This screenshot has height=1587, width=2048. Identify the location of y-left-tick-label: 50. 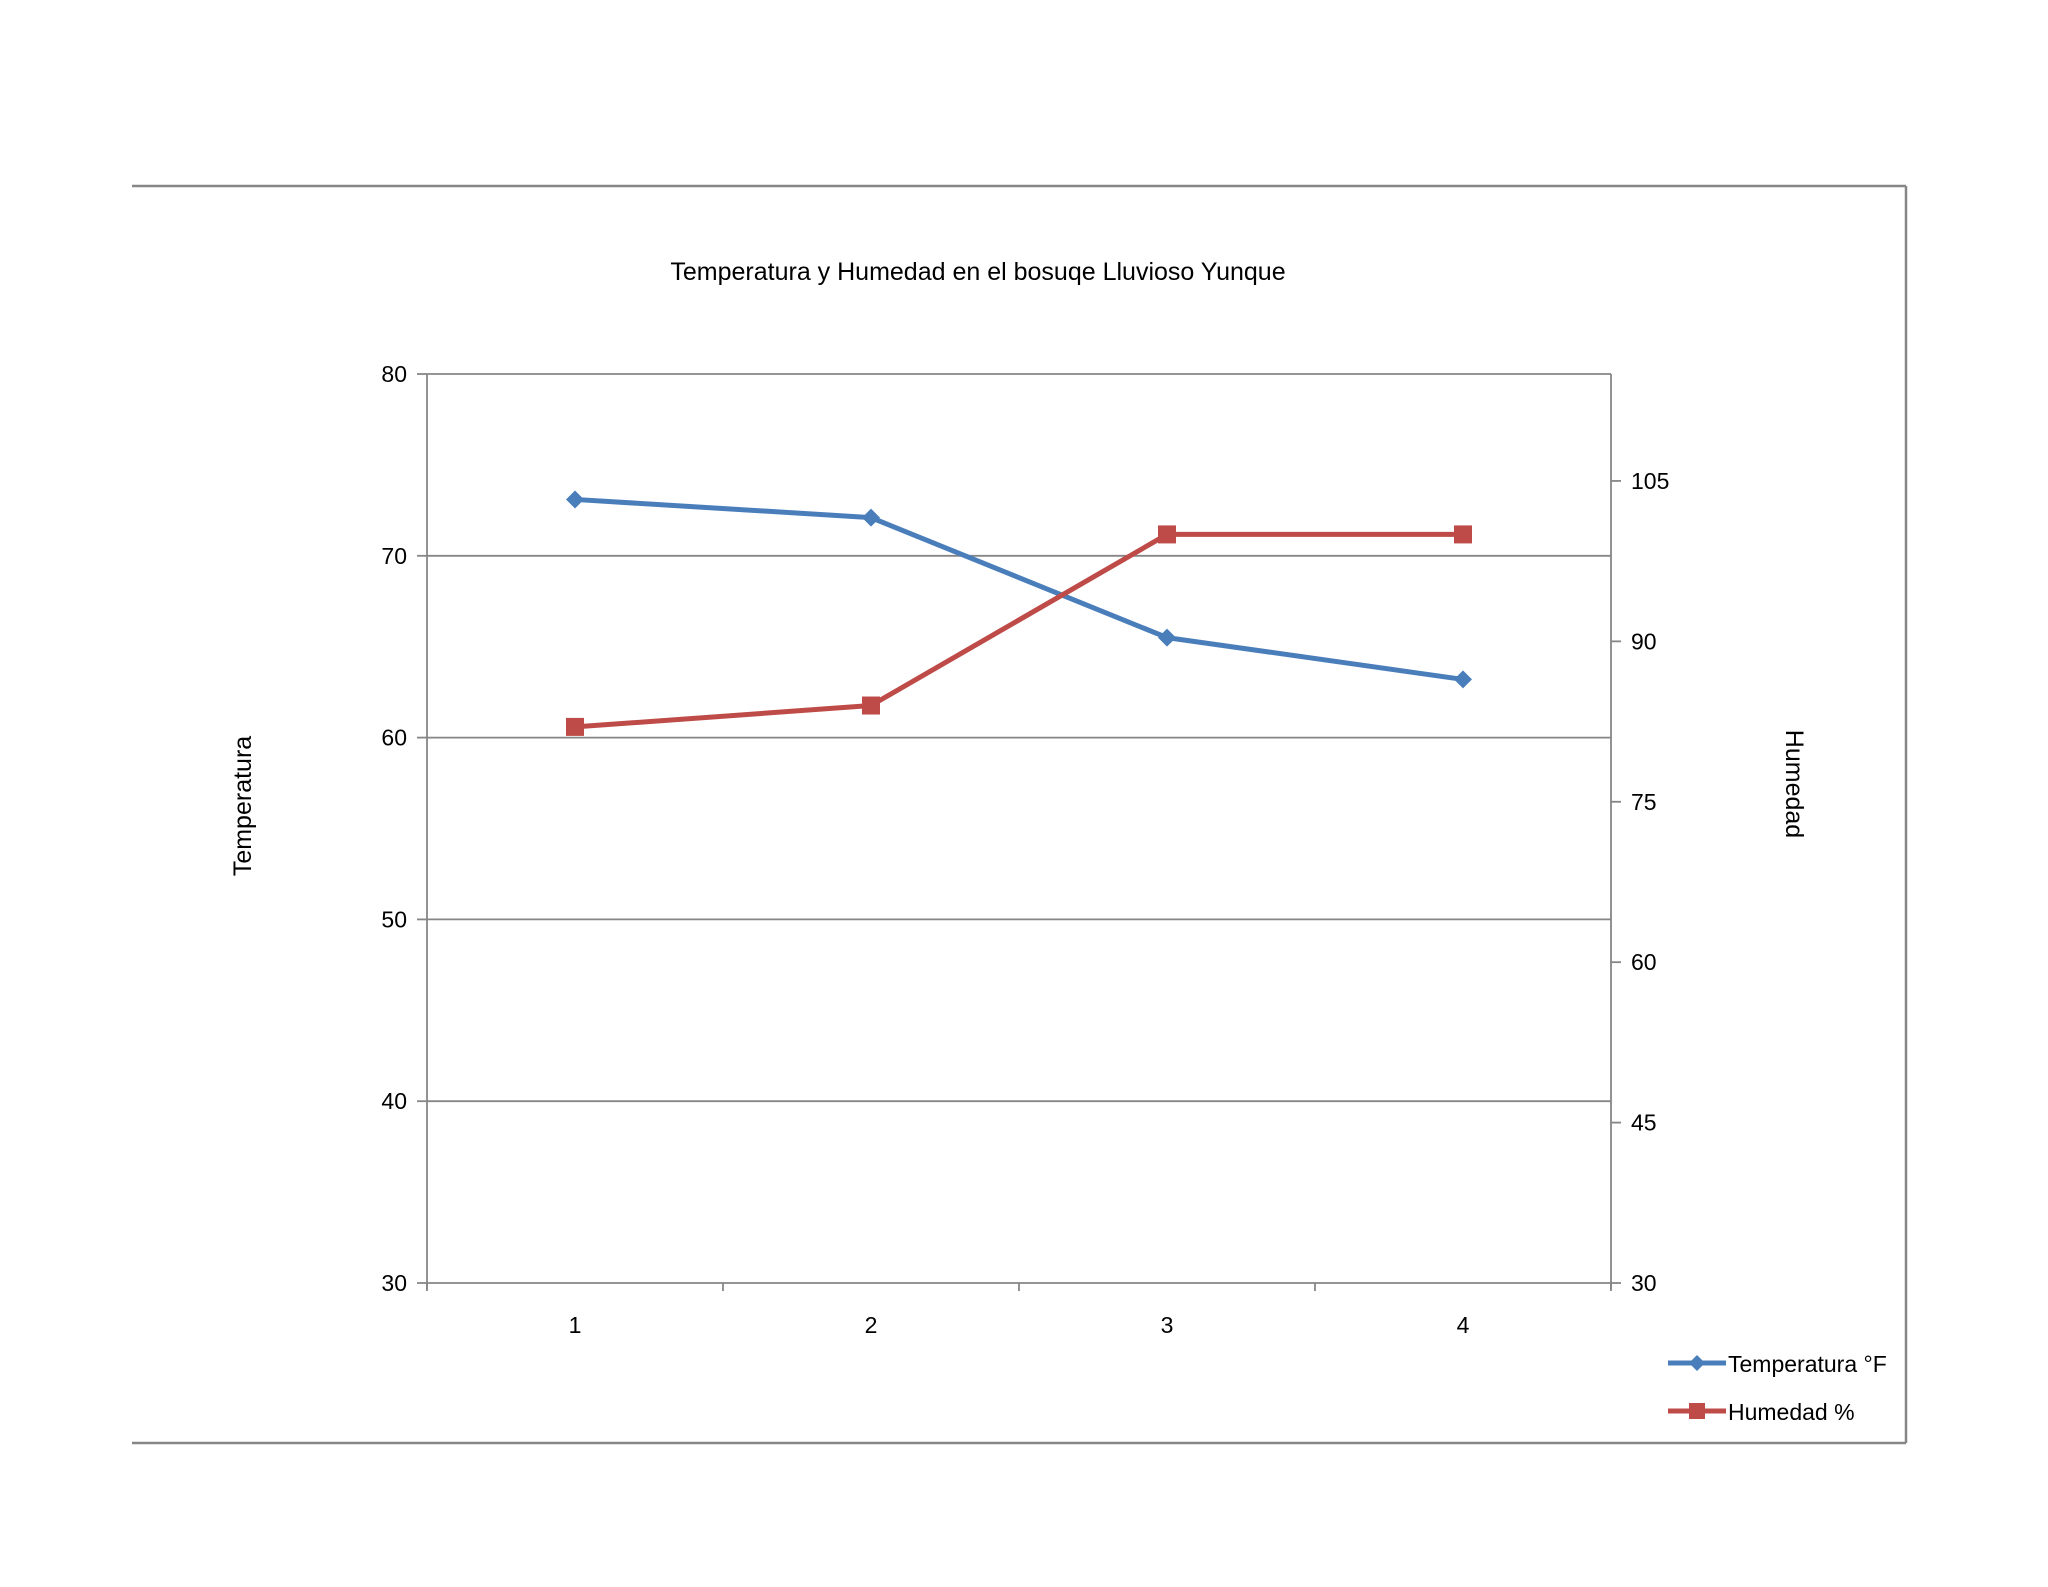
(394, 919).